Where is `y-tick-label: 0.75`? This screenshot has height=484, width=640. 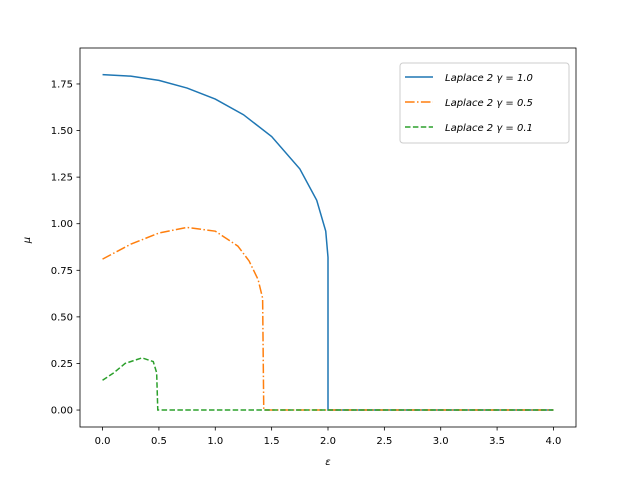
y-tick-label: 0.75 is located at coordinates (62, 271).